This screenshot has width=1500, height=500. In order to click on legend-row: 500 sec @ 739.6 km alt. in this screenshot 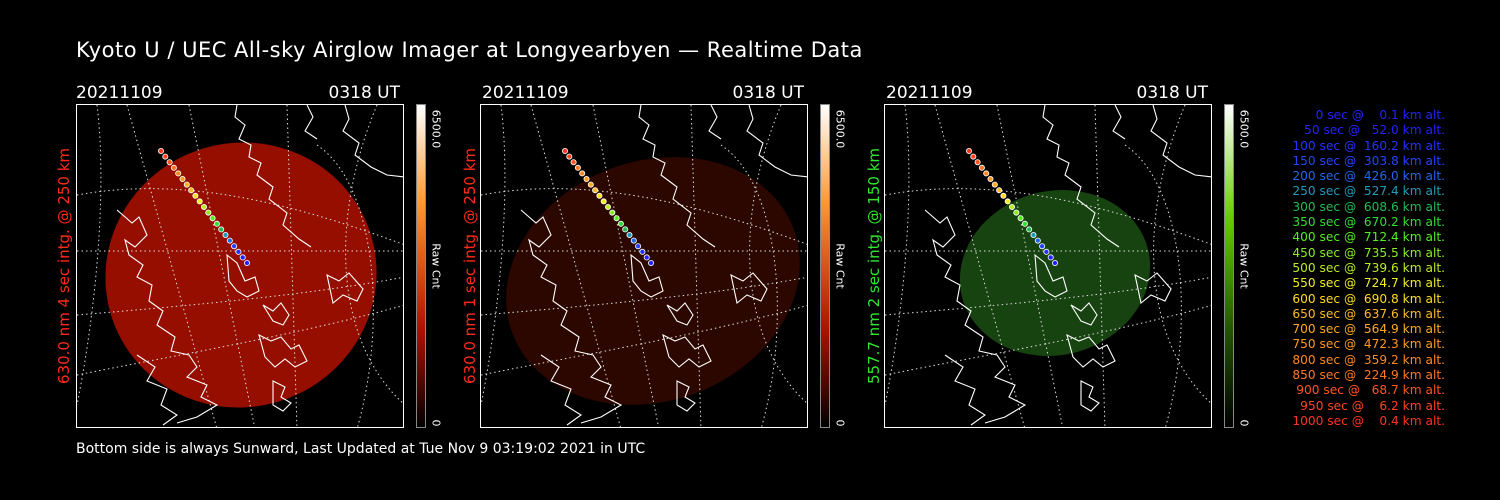, I will do `click(1366, 267)`.